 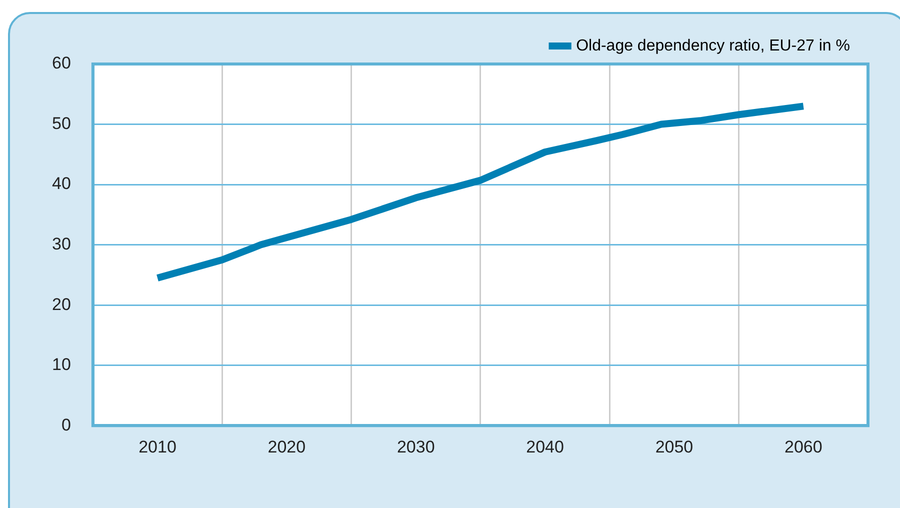 I want to click on y-tick-label: 0, so click(x=66, y=424).